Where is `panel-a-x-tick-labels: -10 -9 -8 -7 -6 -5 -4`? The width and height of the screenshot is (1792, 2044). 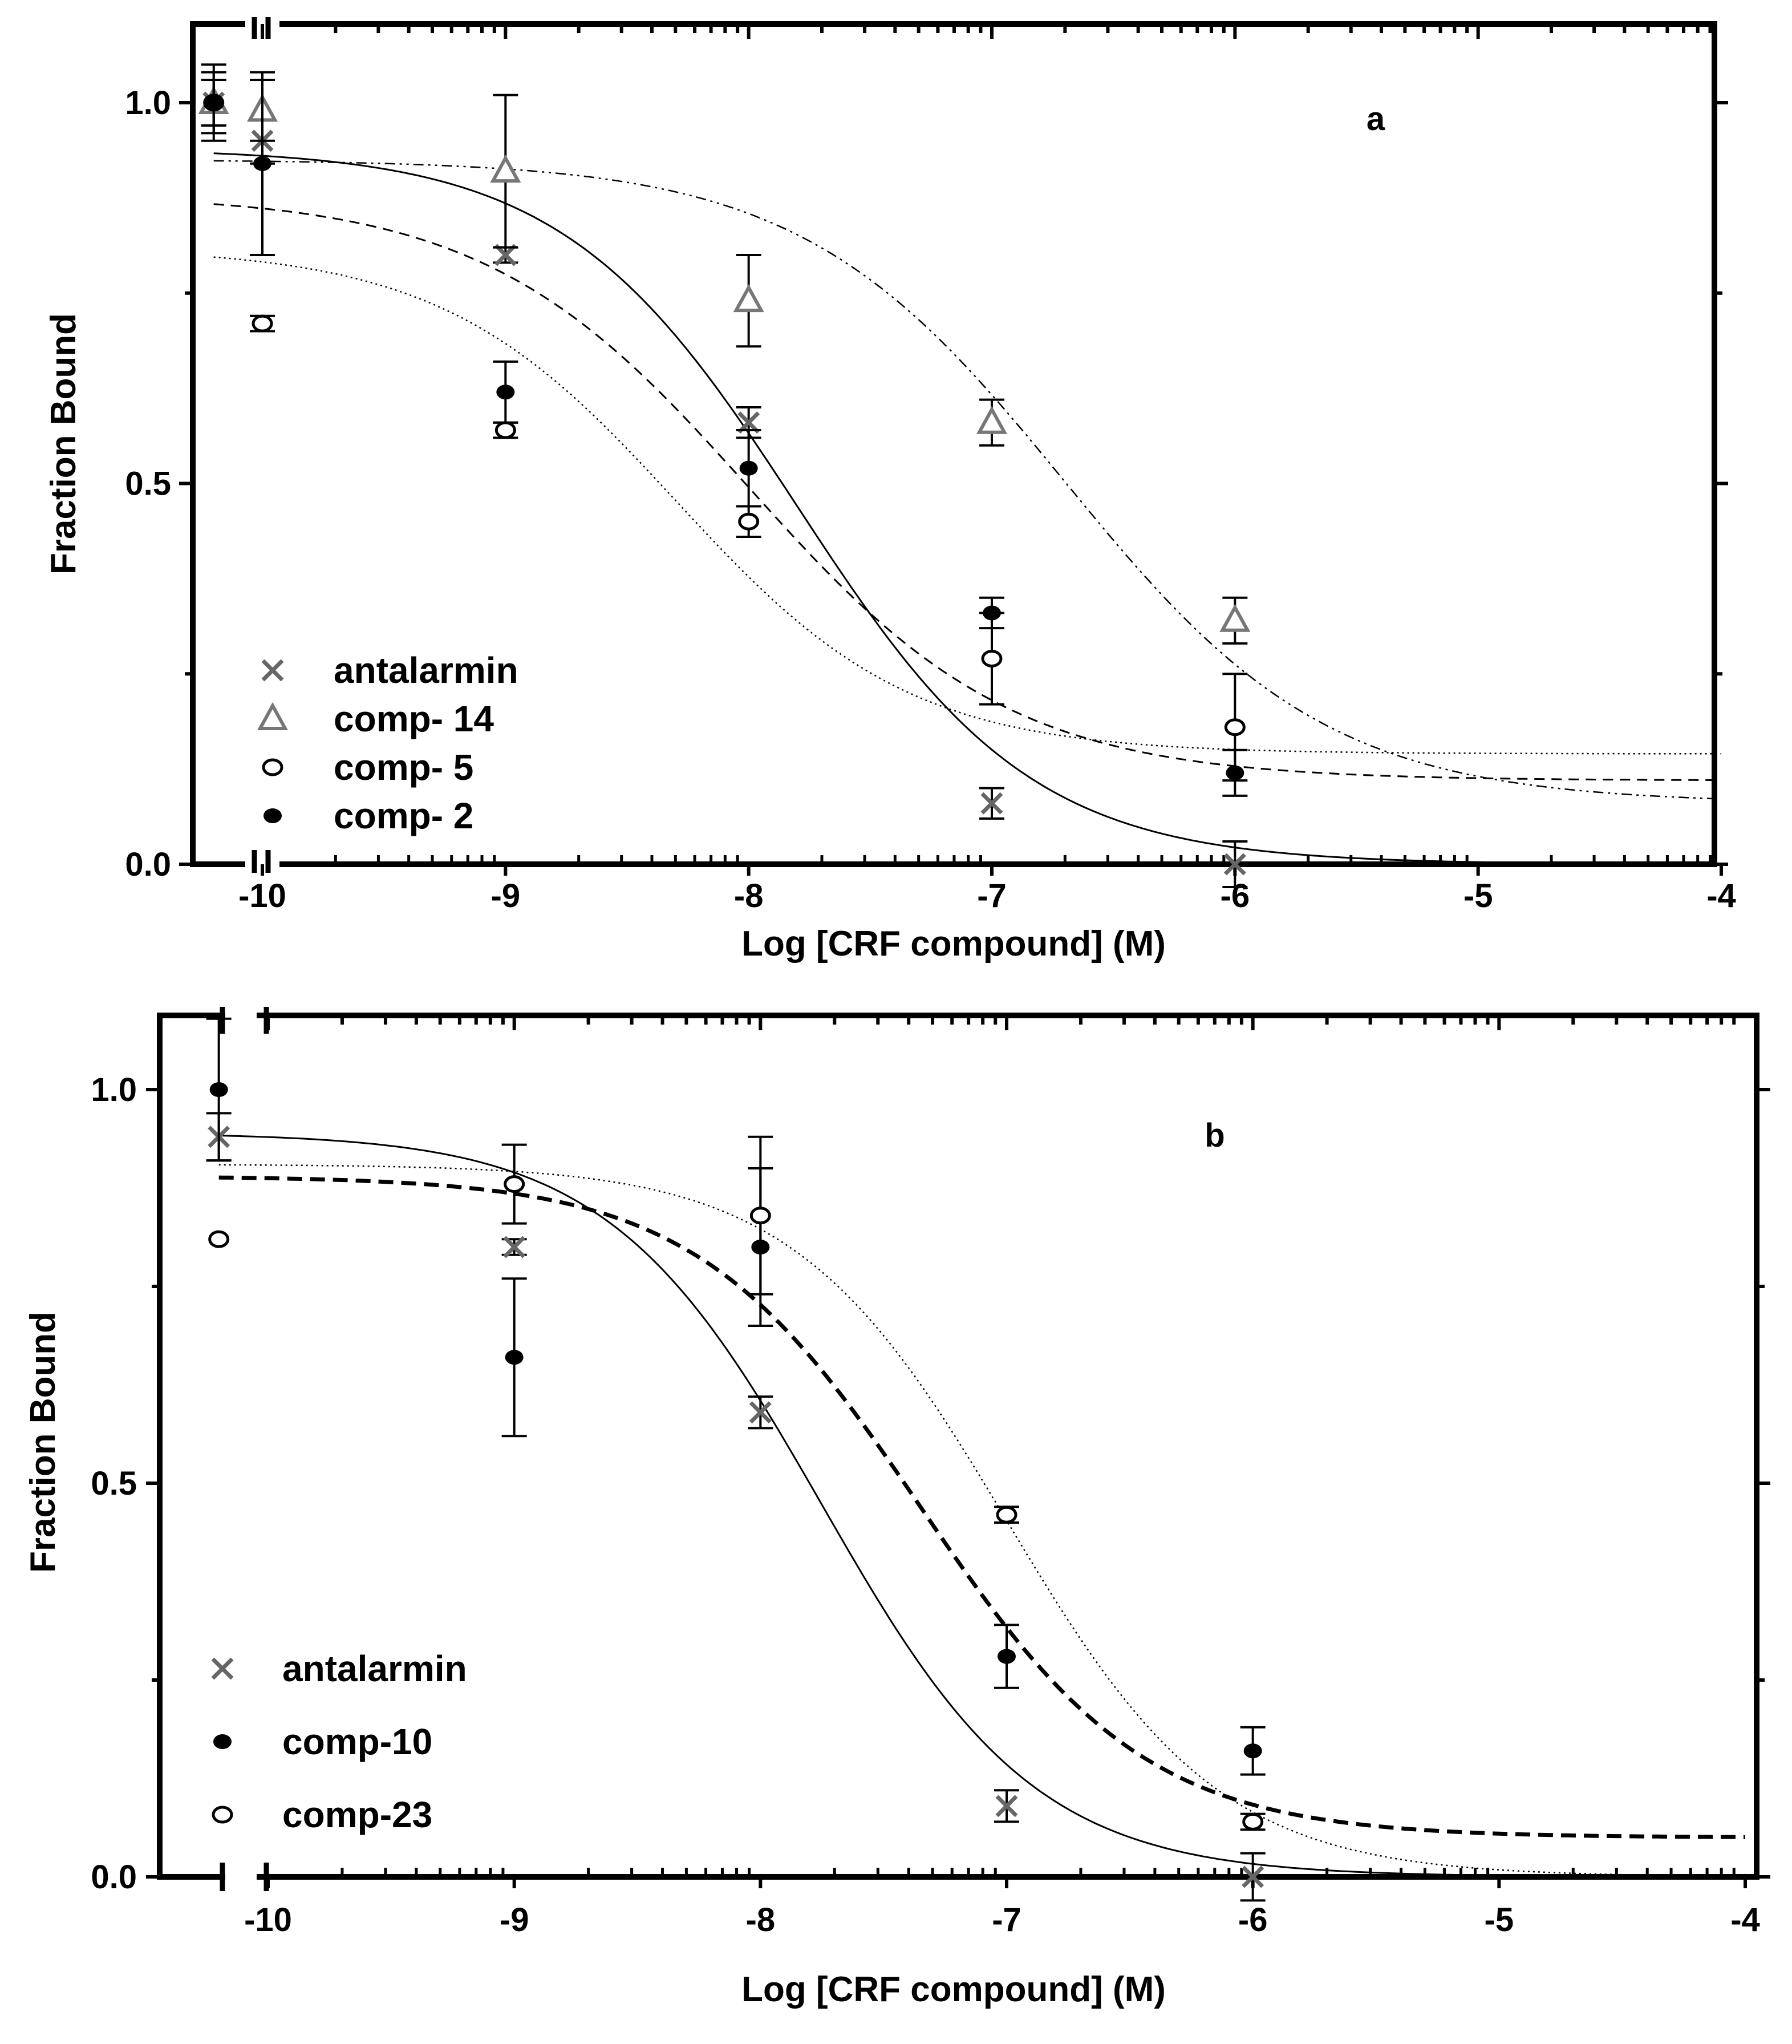 panel-a-x-tick-labels: -10 -9 -8 -7 -6 -5 -4 is located at coordinates (987, 895).